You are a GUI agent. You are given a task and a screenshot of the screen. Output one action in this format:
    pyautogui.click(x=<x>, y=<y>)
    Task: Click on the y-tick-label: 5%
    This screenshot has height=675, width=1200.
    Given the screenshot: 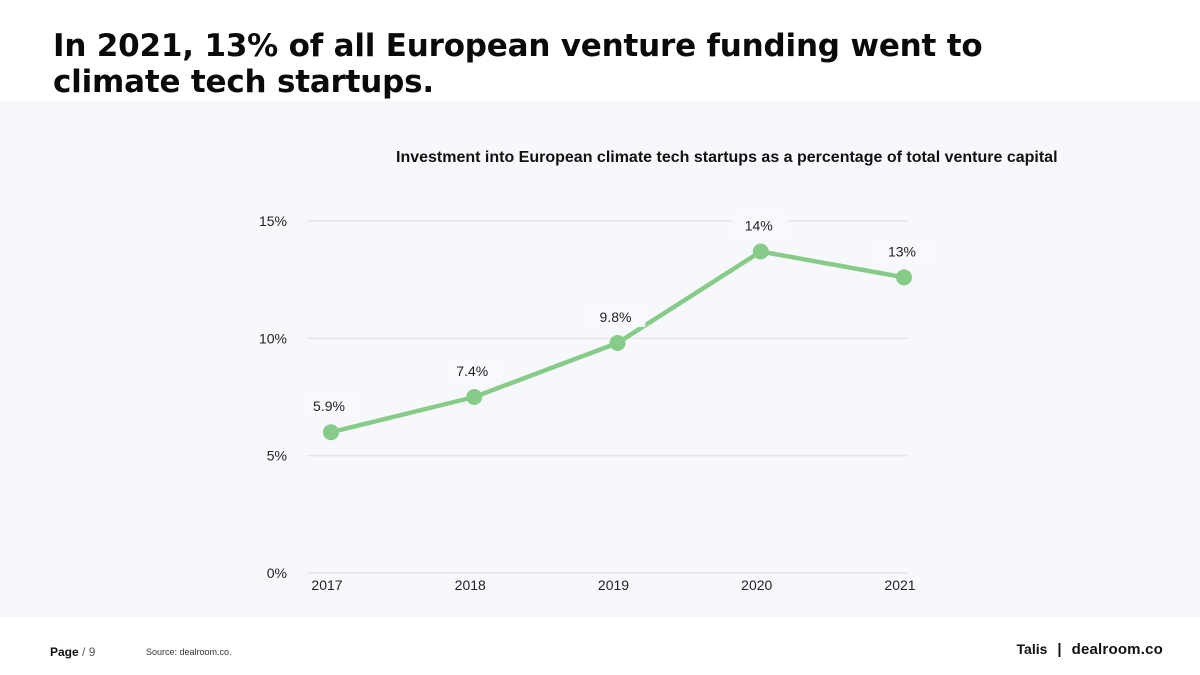 What is the action you would take?
    pyautogui.click(x=277, y=456)
    